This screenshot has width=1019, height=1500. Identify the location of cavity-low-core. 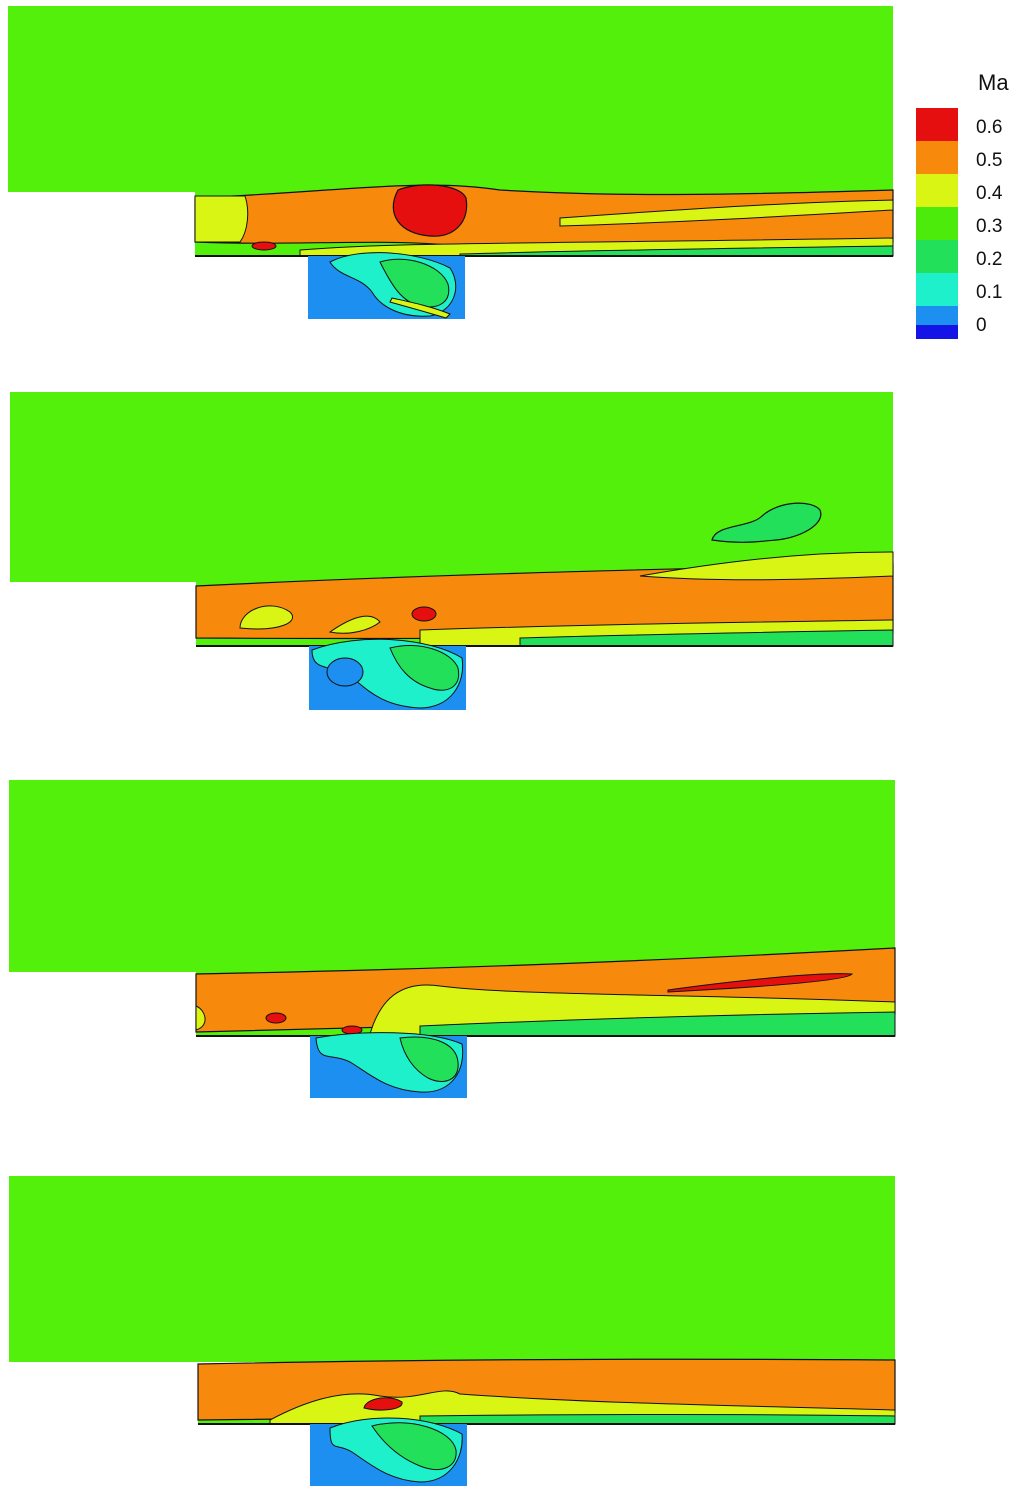
(345, 672).